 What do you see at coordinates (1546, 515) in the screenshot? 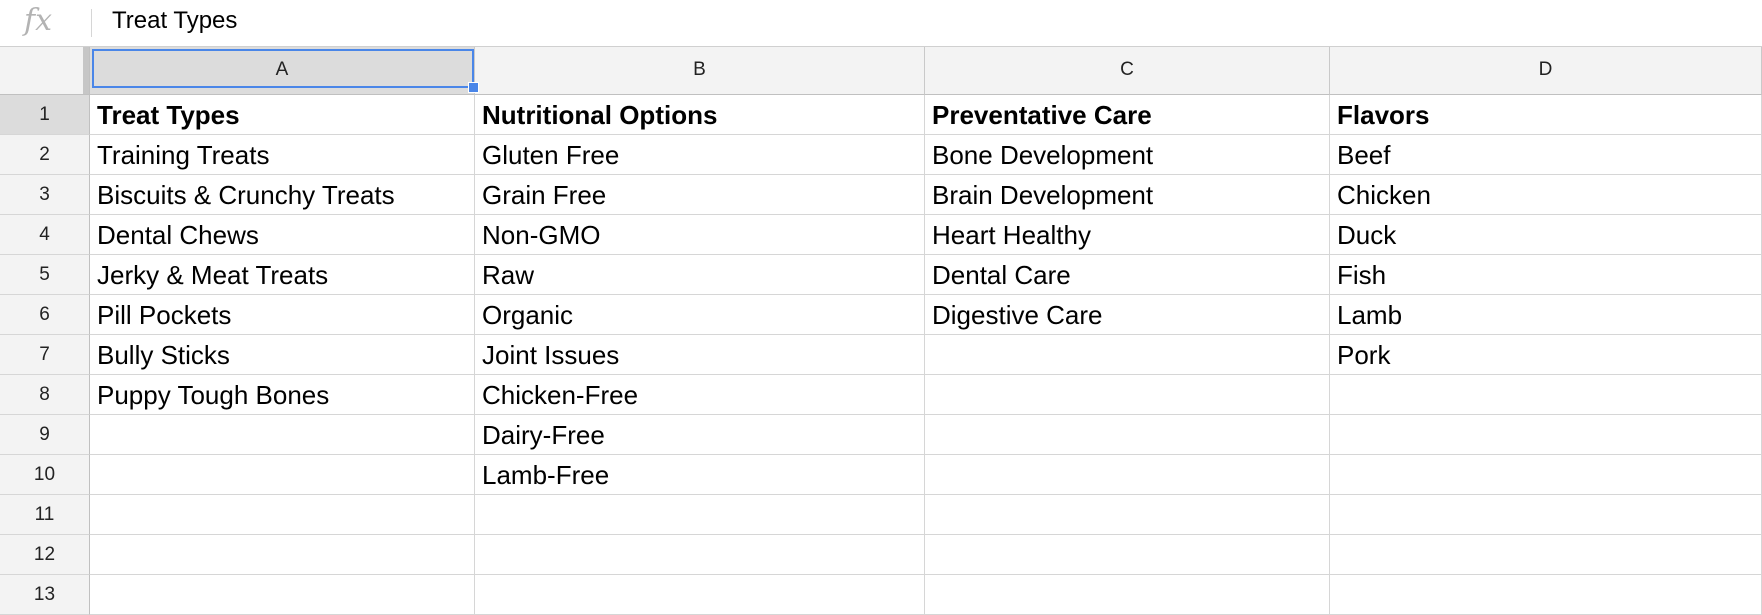
I see `cell-d11` at bounding box center [1546, 515].